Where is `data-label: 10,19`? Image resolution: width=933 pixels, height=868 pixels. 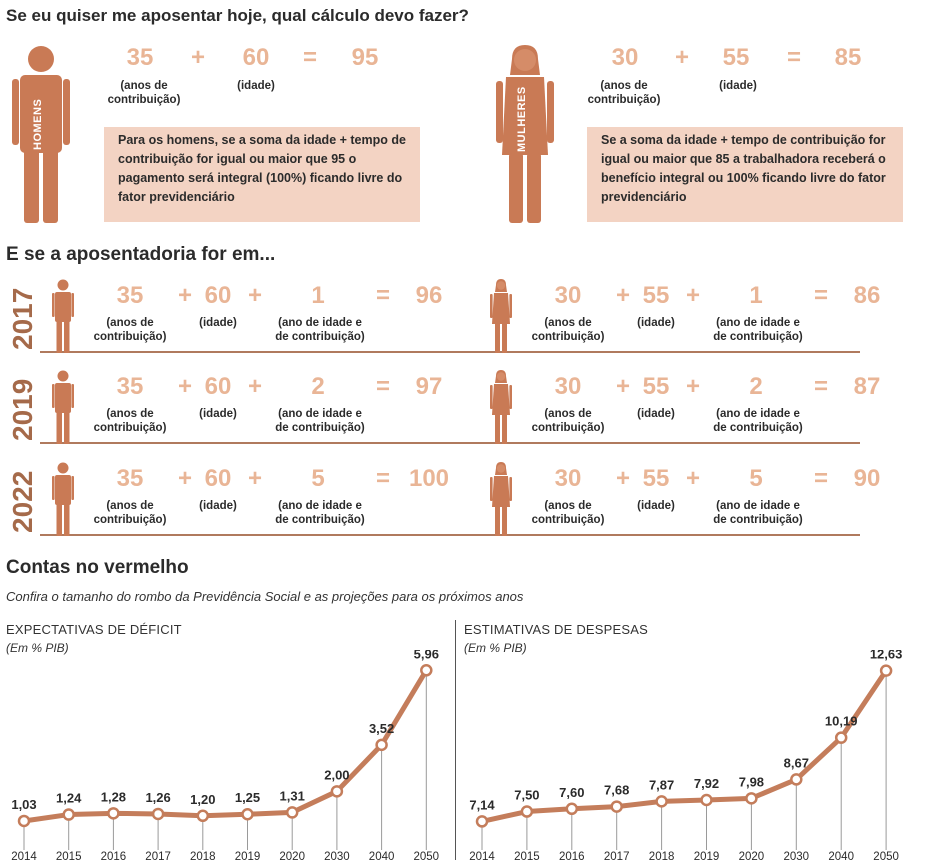
data-label: 10,19 is located at coordinates (841, 721).